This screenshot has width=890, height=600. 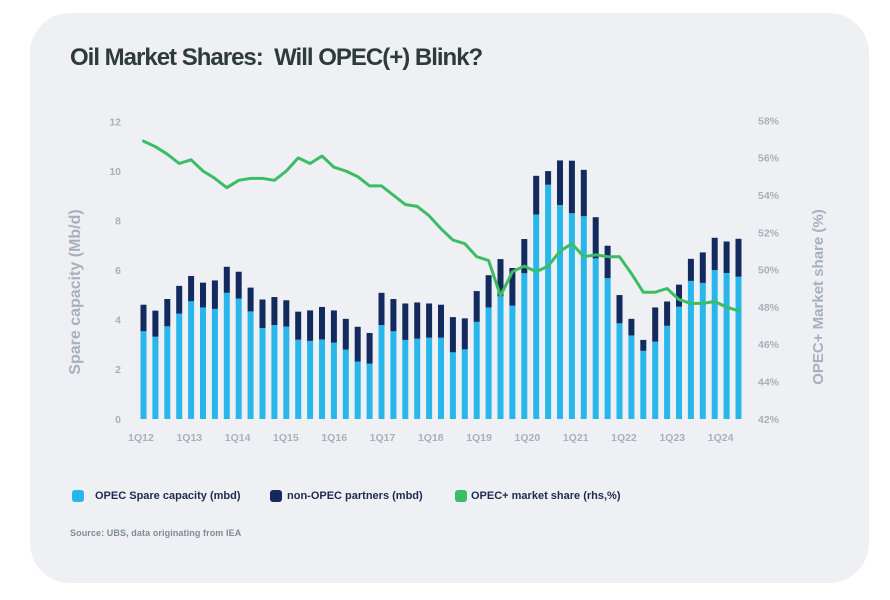 I want to click on right-axis-tick-label: 48%, so click(x=769, y=308).